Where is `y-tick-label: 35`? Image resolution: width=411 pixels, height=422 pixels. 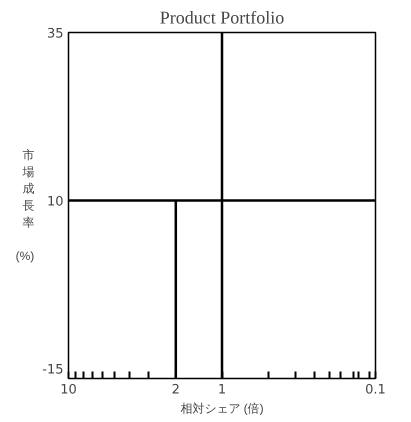 y-tick-label: 35 is located at coordinates (55, 34).